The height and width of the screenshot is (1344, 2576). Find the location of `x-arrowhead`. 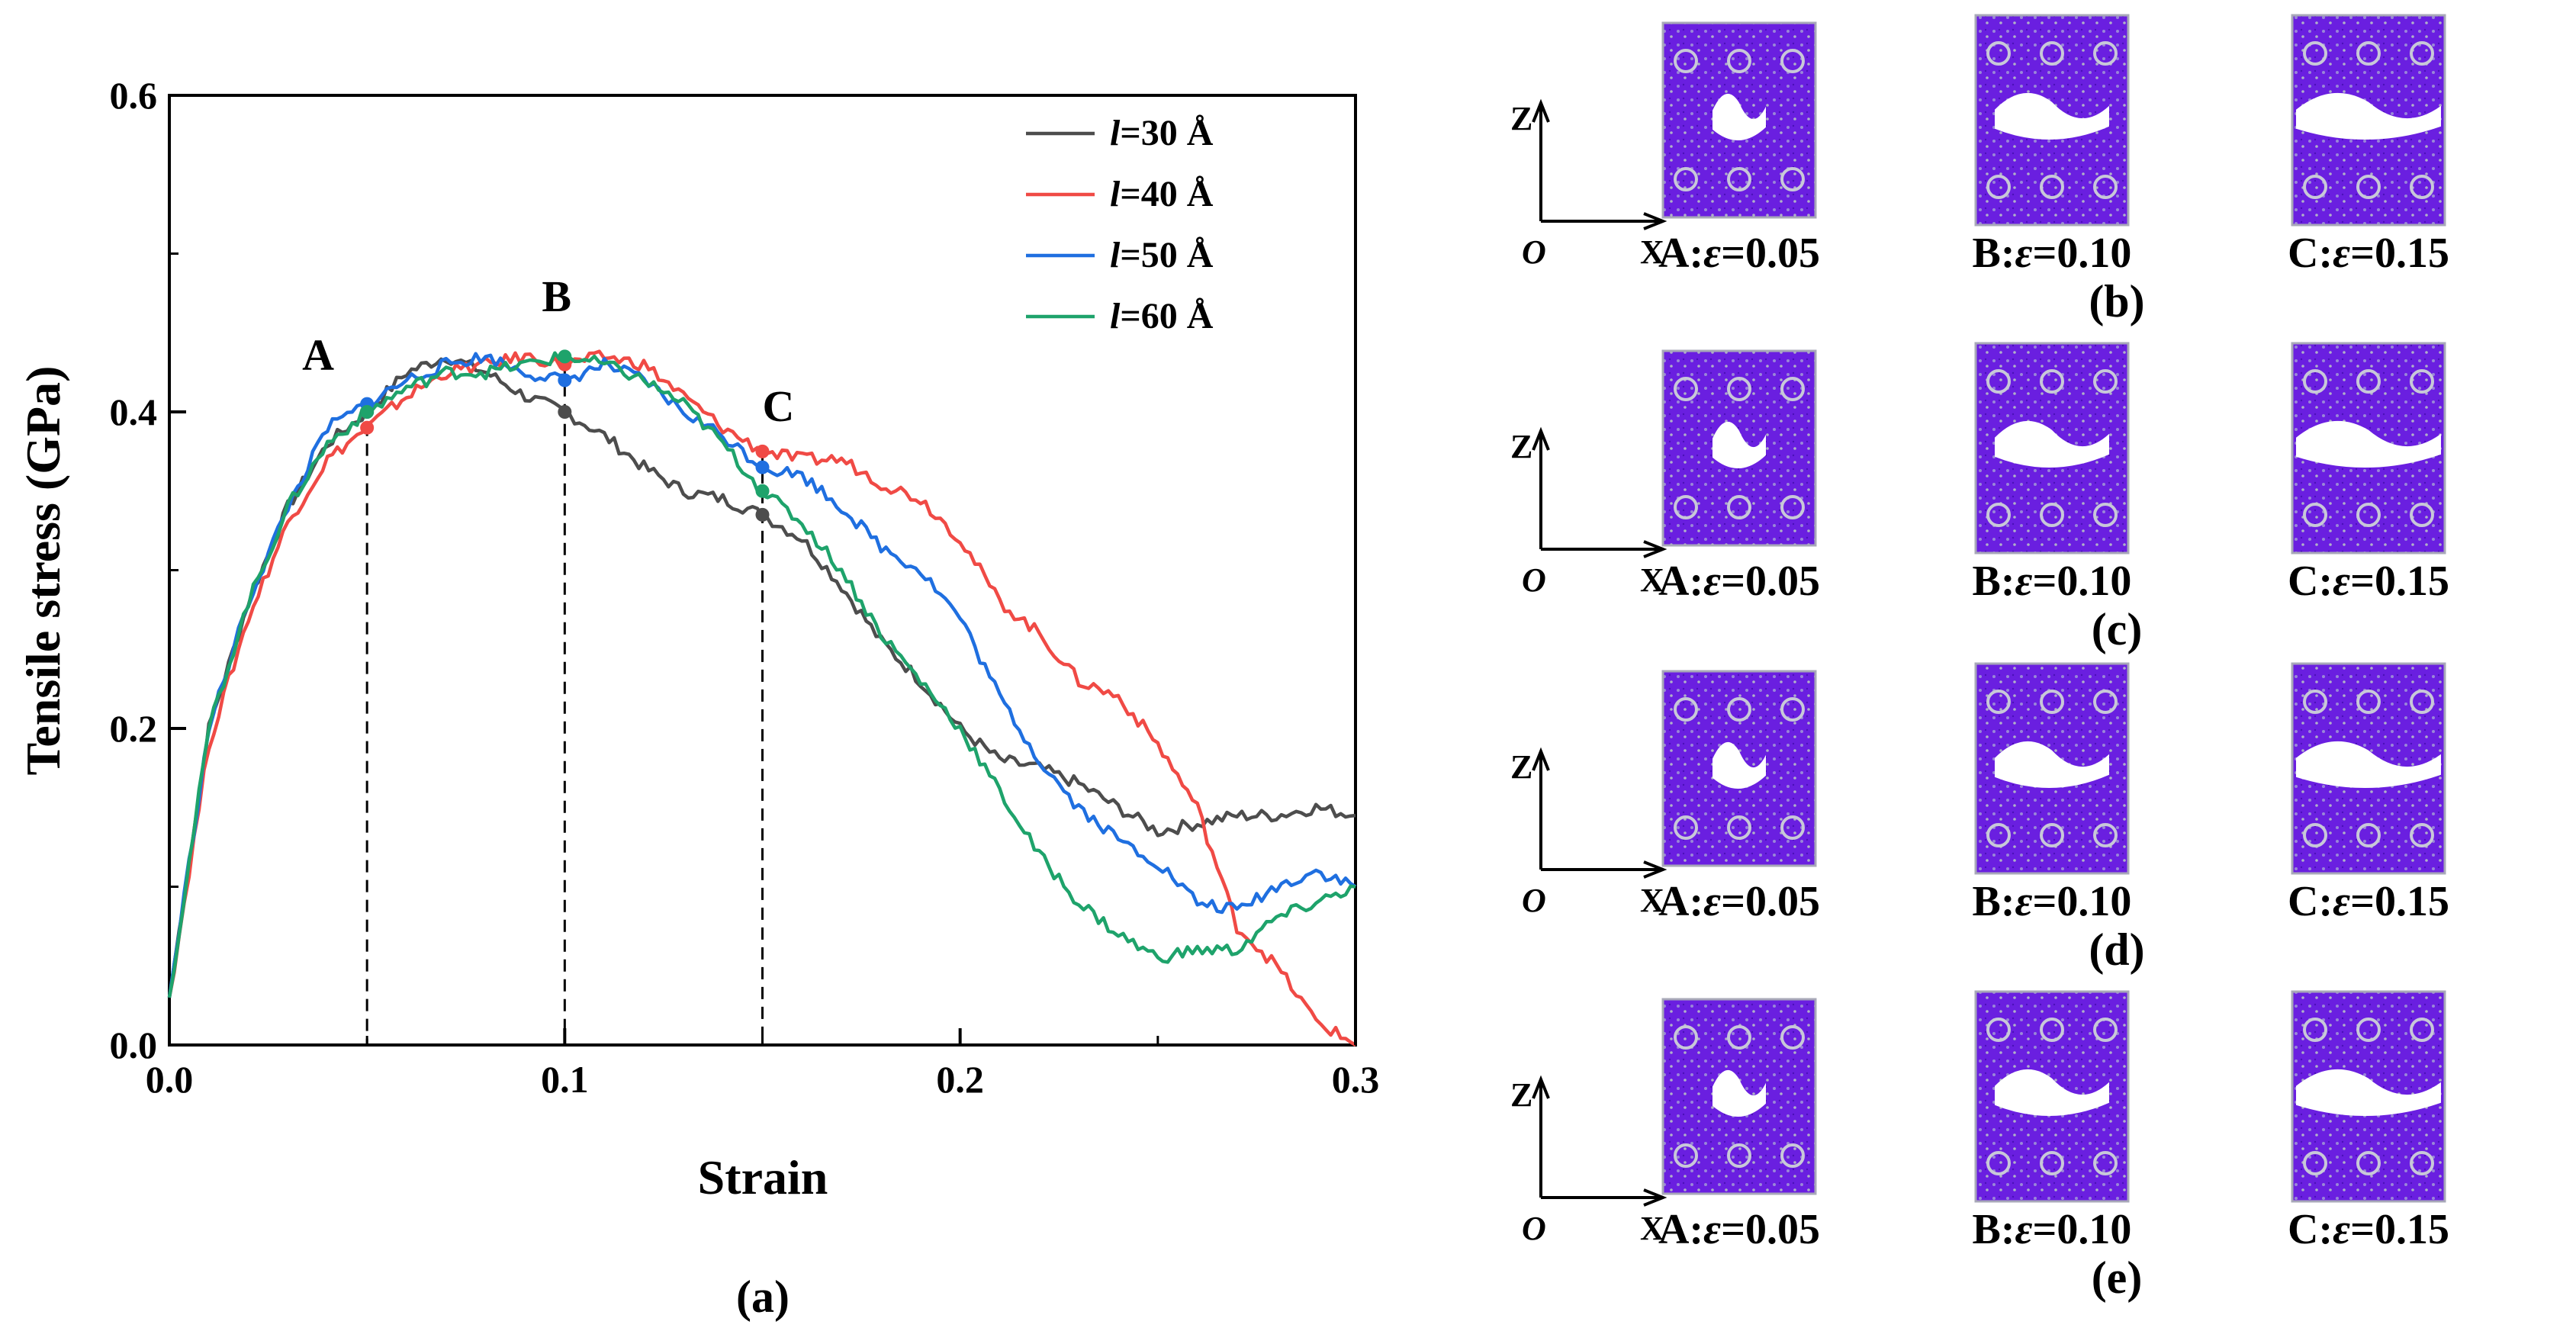

x-arrowhead is located at coordinates (1655, 869).